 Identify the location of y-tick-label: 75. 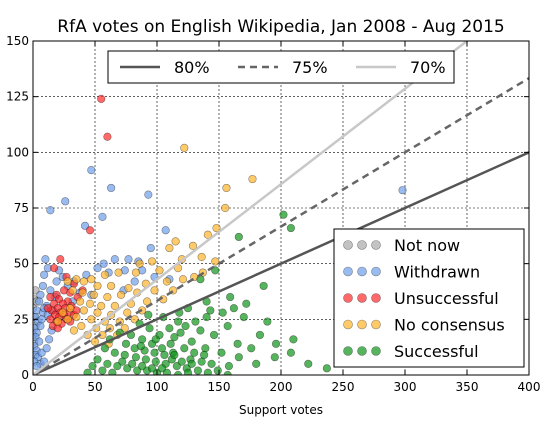
(21, 208).